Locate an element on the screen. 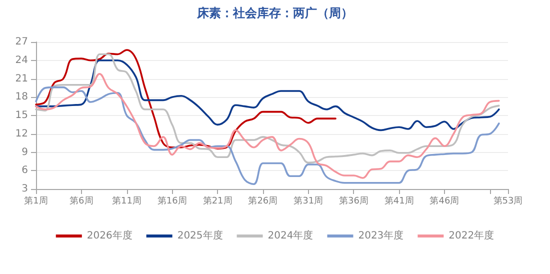  y-tick-label: 9 is located at coordinates (25, 152).